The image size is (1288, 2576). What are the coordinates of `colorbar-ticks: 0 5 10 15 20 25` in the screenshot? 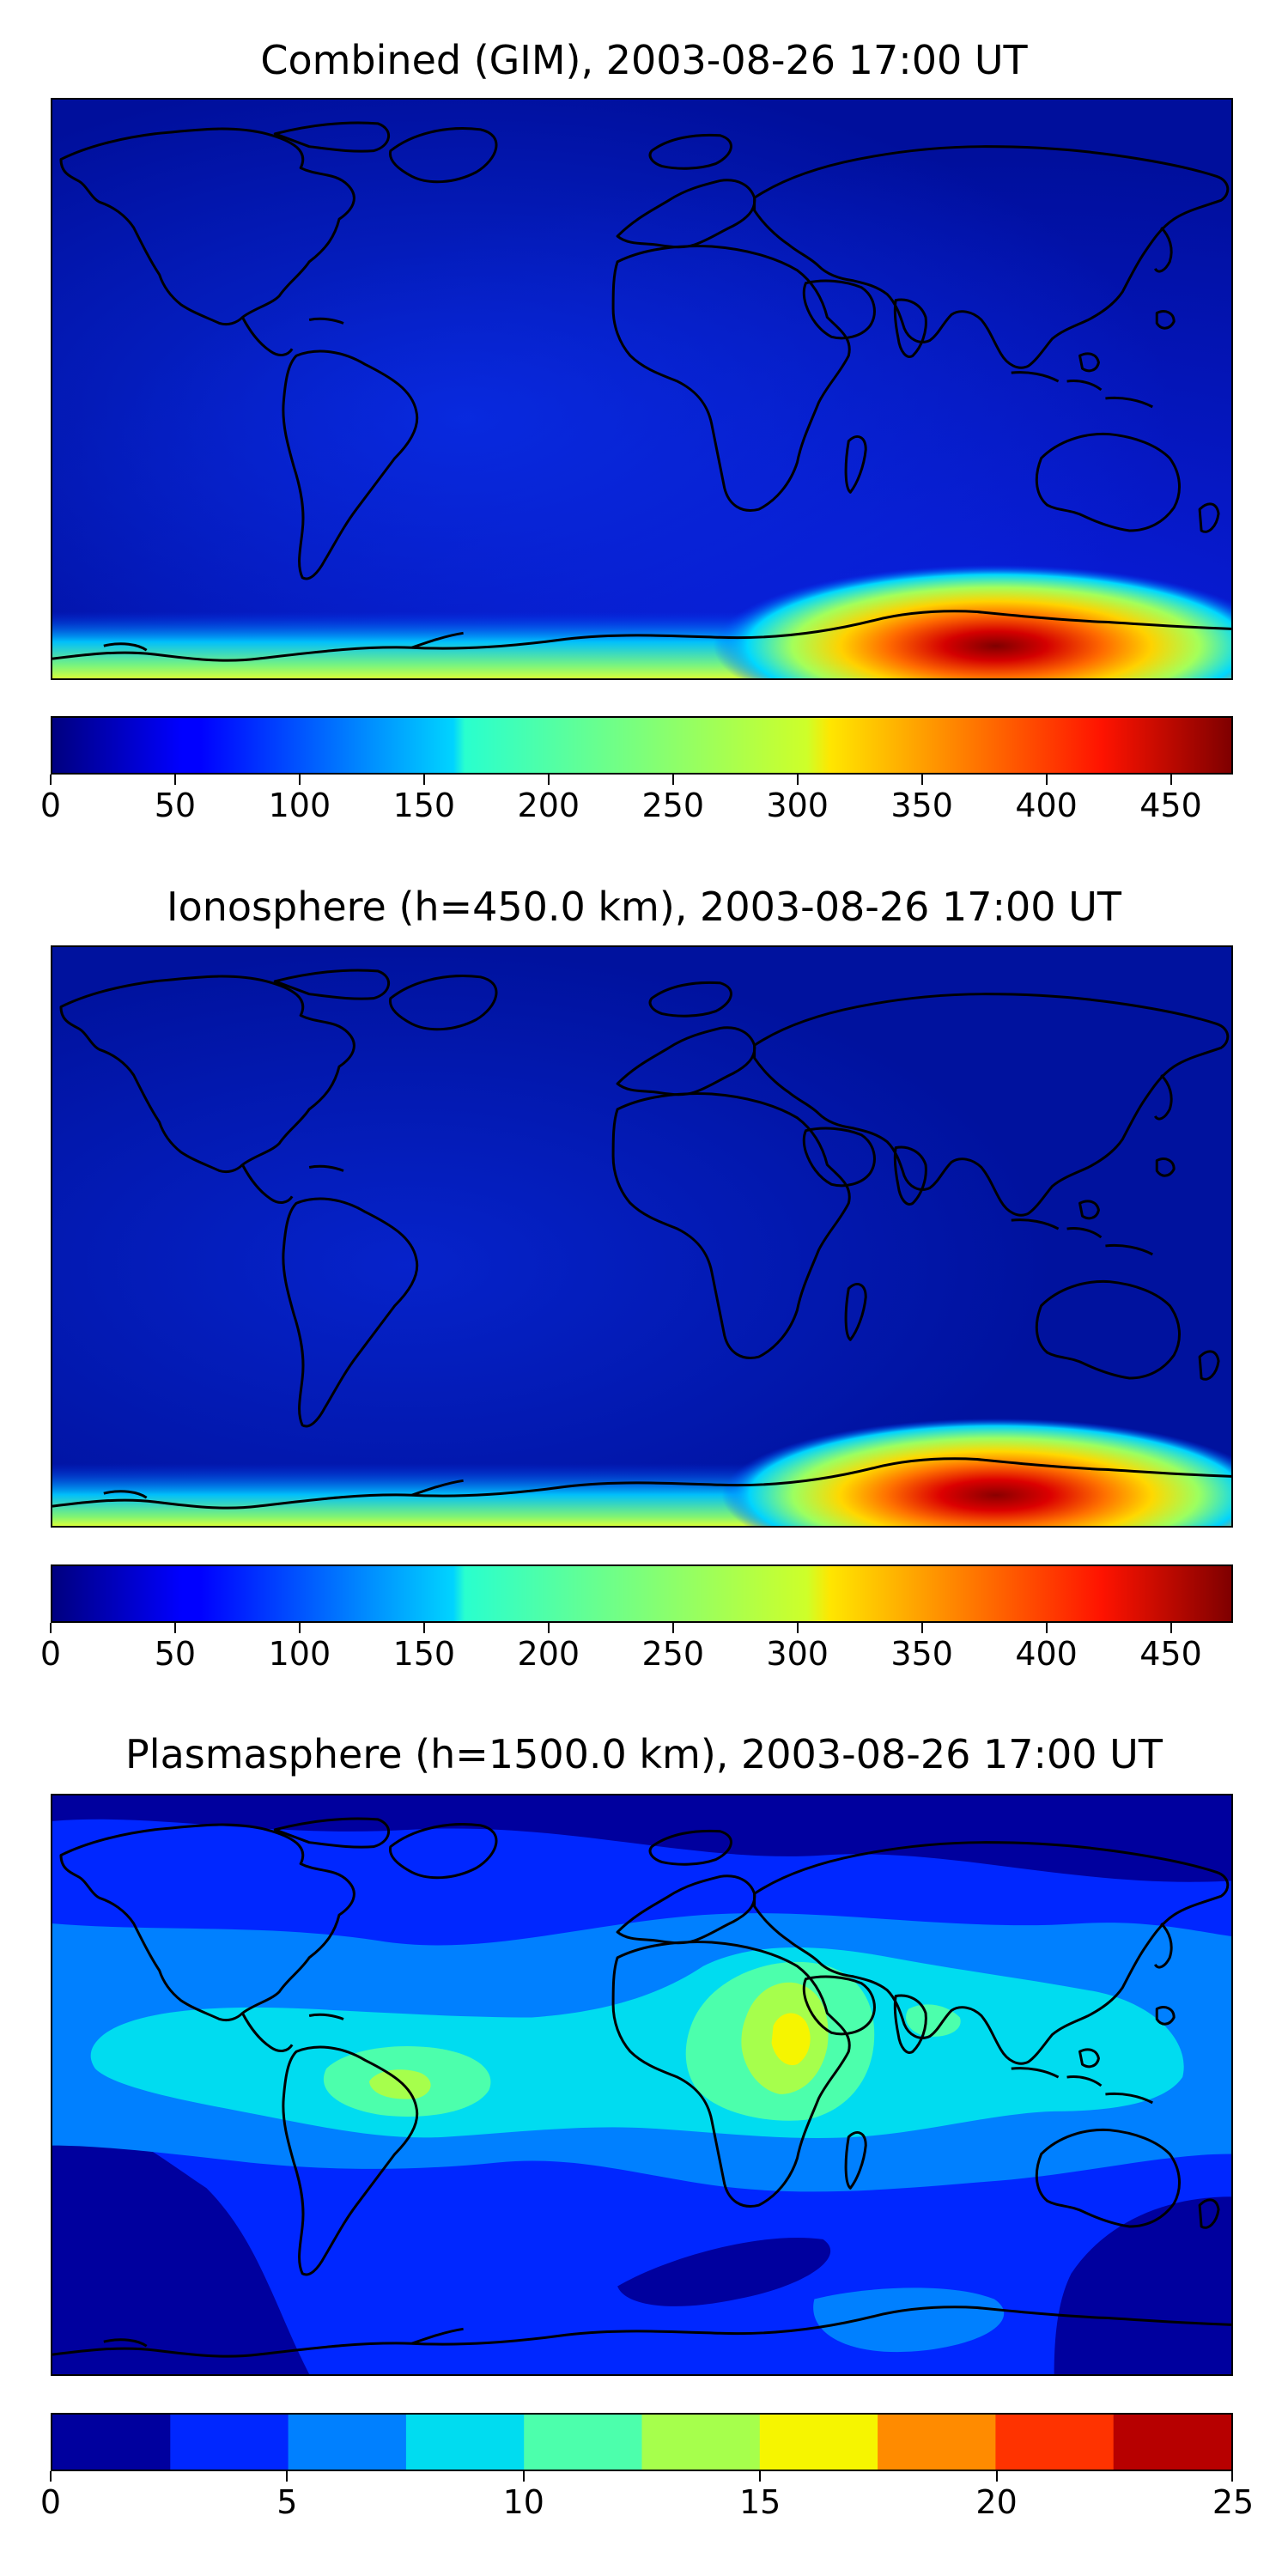 It's located at (647, 2497).